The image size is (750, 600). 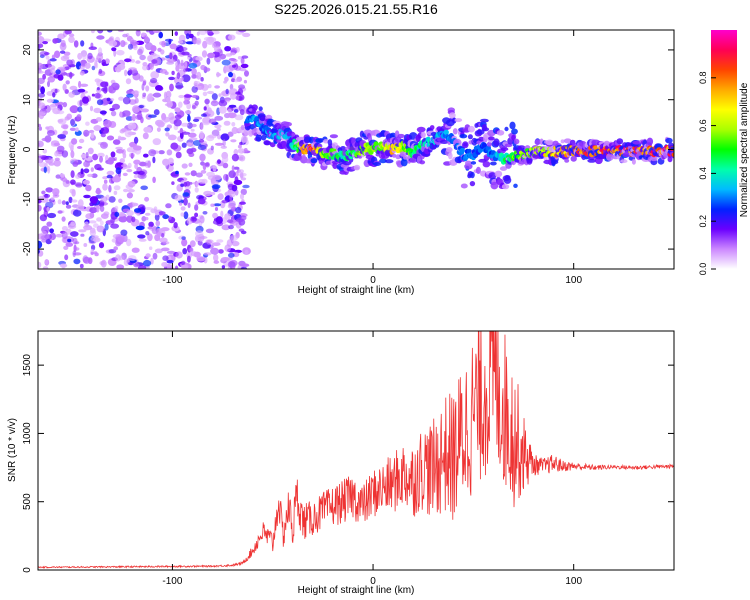 What do you see at coordinates (462, 150) in the screenshot?
I see `ridge-core-blob` at bounding box center [462, 150].